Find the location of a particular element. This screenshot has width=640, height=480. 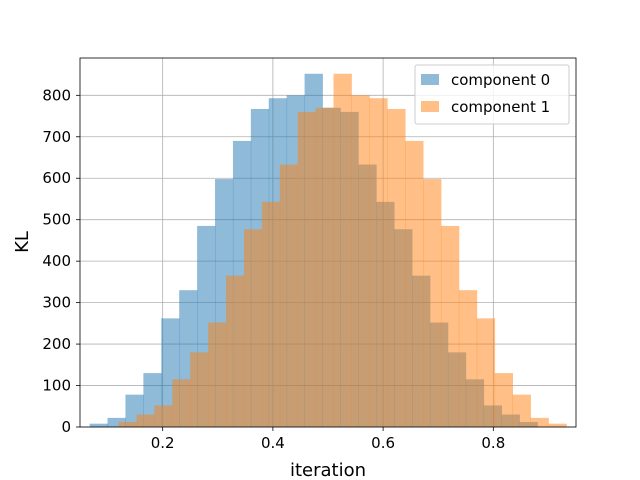

y-axis-ticks: 0 100 200 300 400 500 600 700 800 is located at coordinates (61, 261).